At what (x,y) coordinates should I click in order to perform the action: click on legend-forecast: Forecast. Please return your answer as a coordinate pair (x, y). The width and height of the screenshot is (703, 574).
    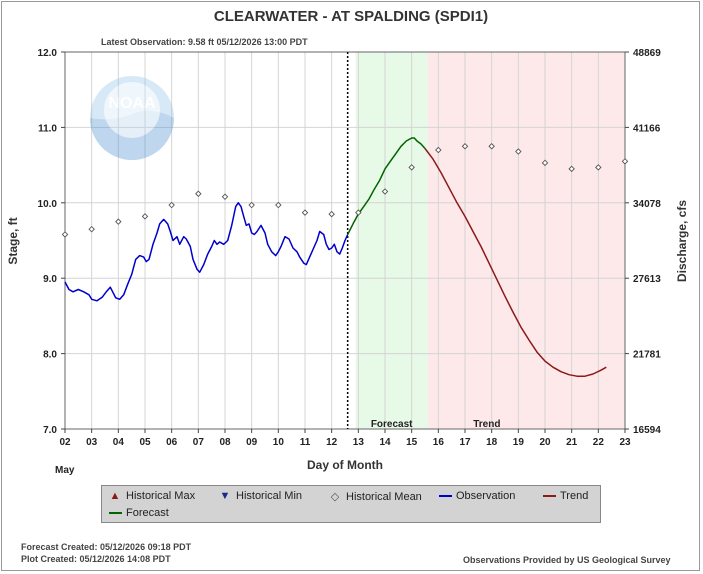
    Looking at the image, I should click on (138, 513).